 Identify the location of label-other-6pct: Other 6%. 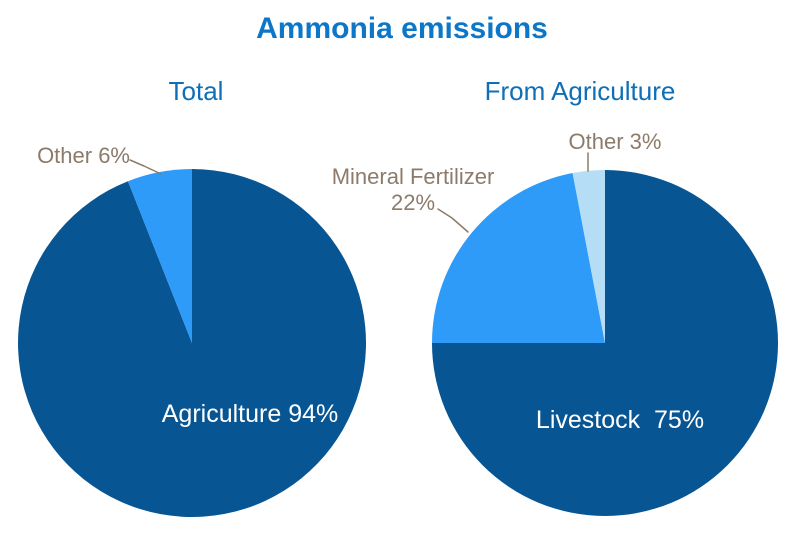
(83, 155).